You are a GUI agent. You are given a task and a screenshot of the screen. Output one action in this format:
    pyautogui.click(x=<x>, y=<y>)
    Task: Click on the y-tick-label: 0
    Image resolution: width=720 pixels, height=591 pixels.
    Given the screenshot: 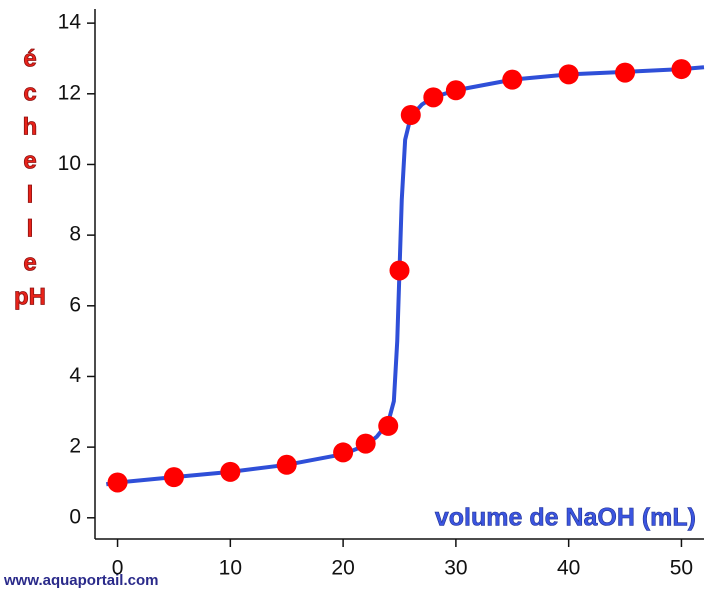 What is the action you would take?
    pyautogui.click(x=75, y=516)
    